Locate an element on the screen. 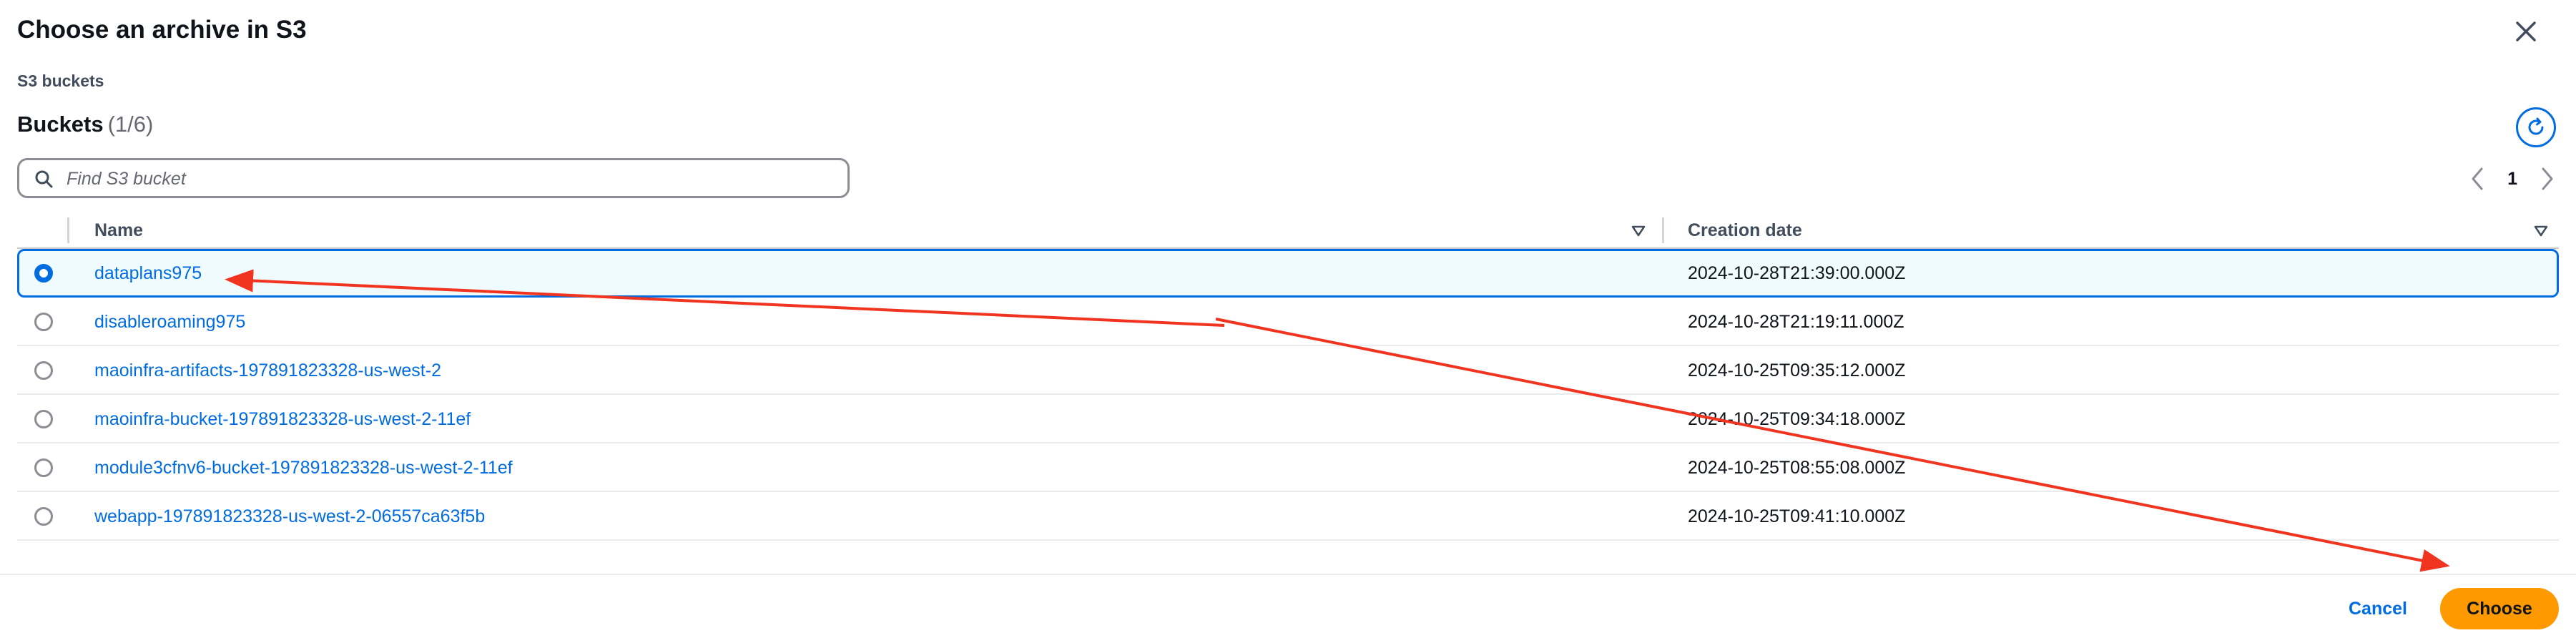 This screenshot has width=2576, height=638. footer-divider is located at coordinates (1288, 574).